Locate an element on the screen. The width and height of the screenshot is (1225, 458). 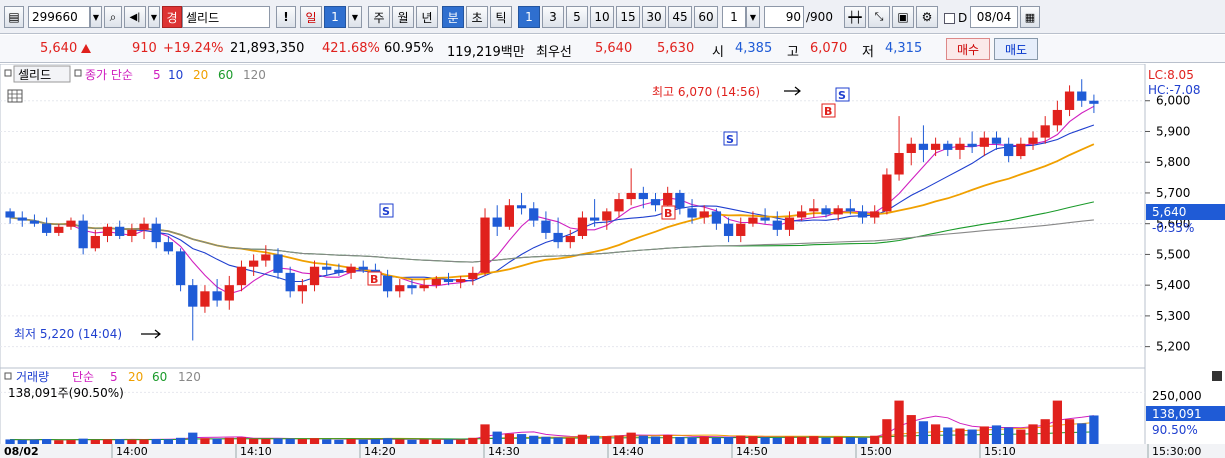
ma-5: 5 is located at coordinates (157, 75).